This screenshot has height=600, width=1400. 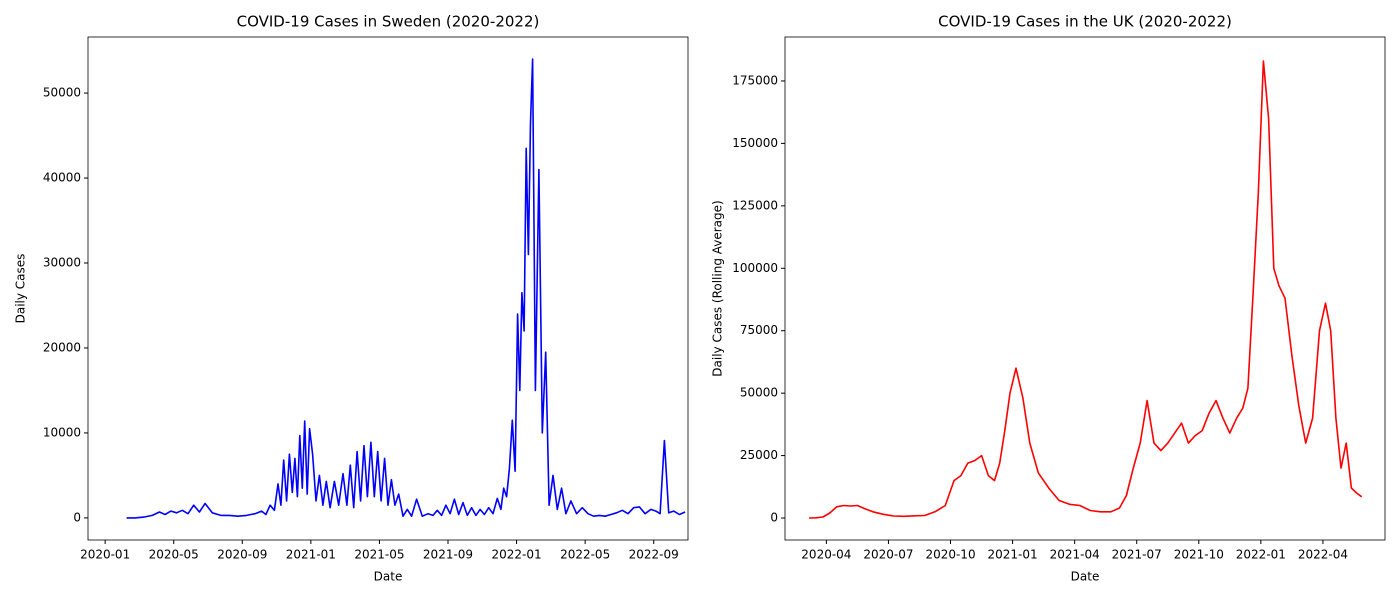 I want to click on x-tick-label: 2021-09, so click(x=448, y=555).